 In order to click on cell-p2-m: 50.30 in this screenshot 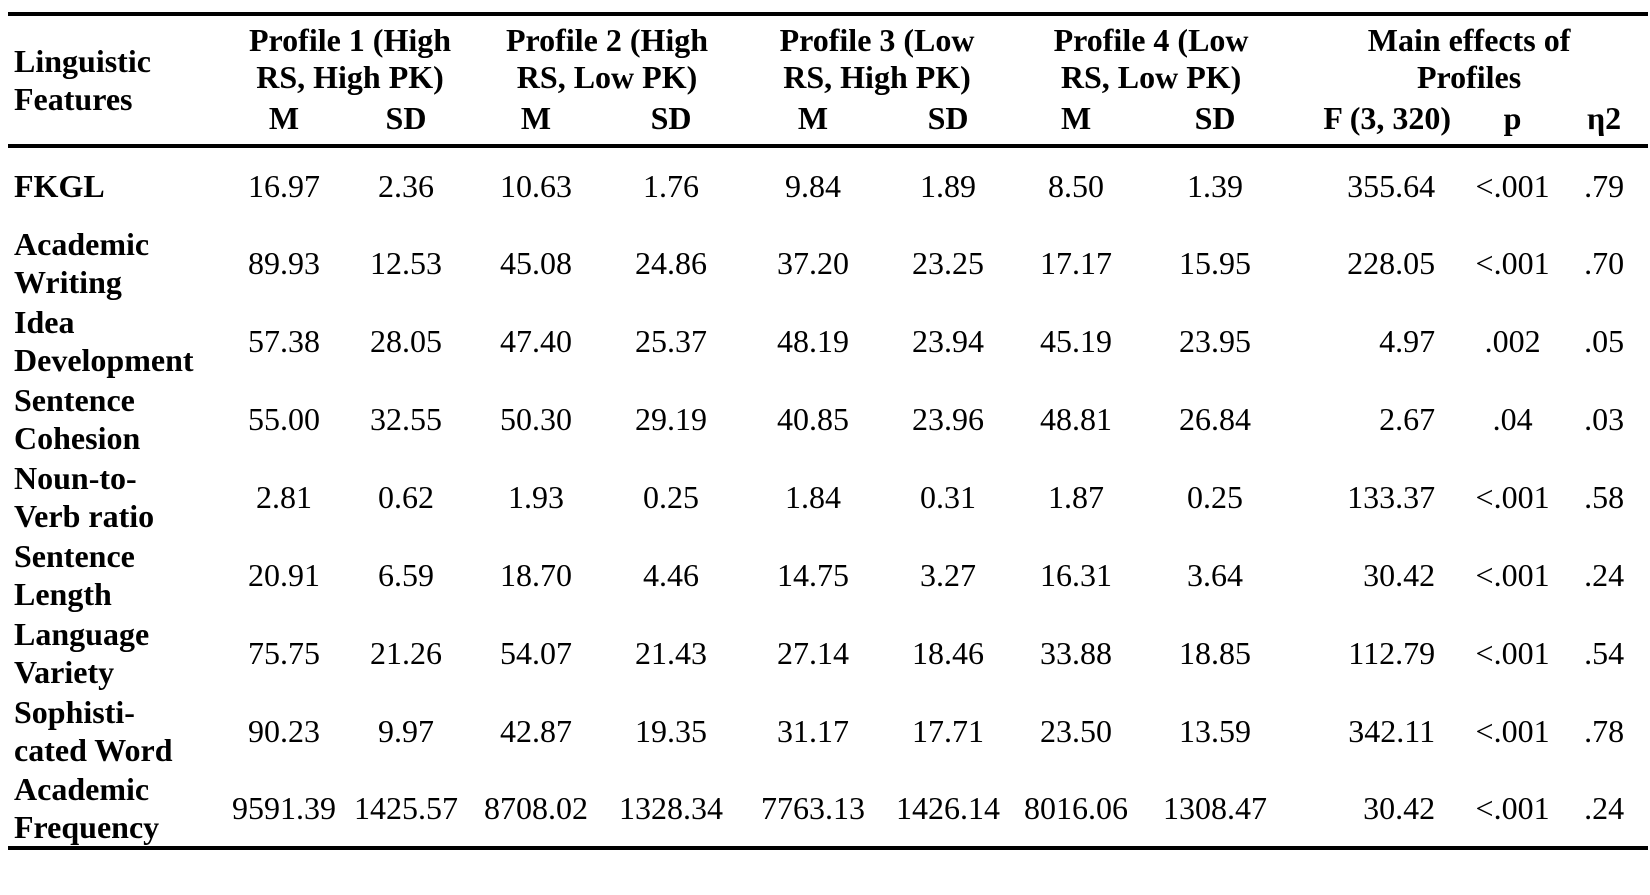, I will do `click(536, 418)`.